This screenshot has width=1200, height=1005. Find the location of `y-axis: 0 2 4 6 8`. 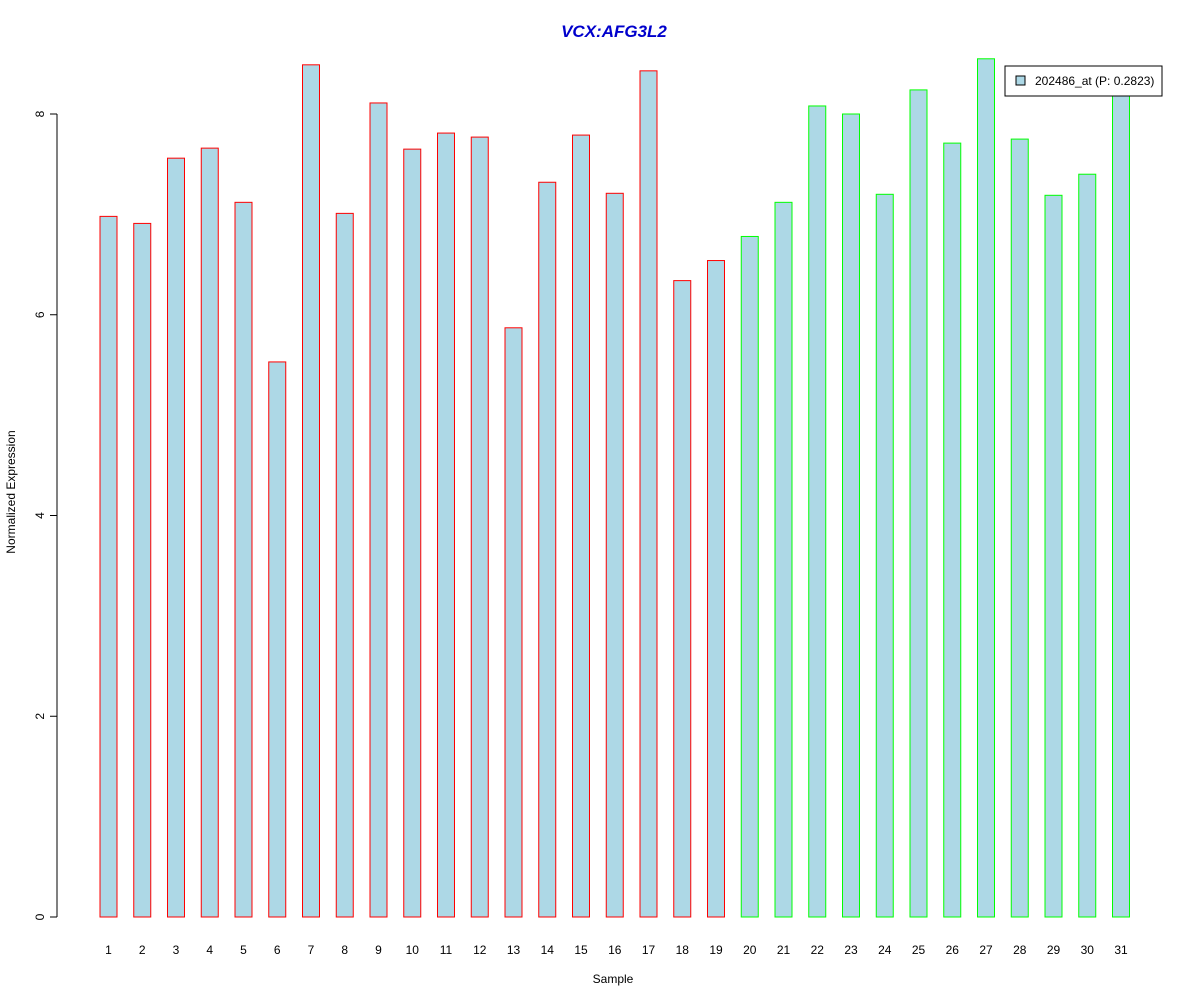

y-axis: 0 2 4 6 8 is located at coordinates (45, 515).